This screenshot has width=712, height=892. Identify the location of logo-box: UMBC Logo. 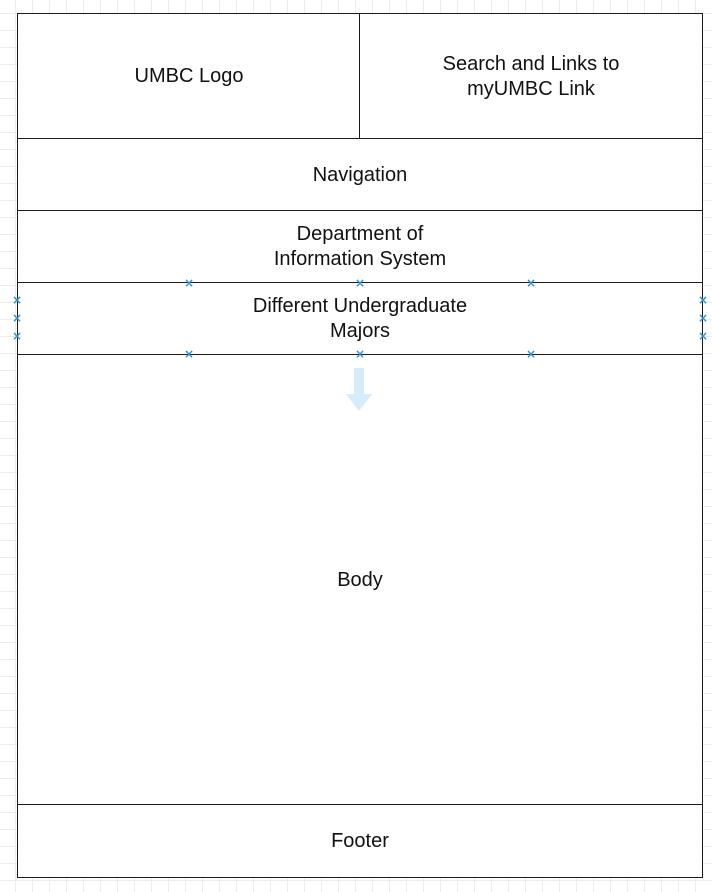
(189, 76).